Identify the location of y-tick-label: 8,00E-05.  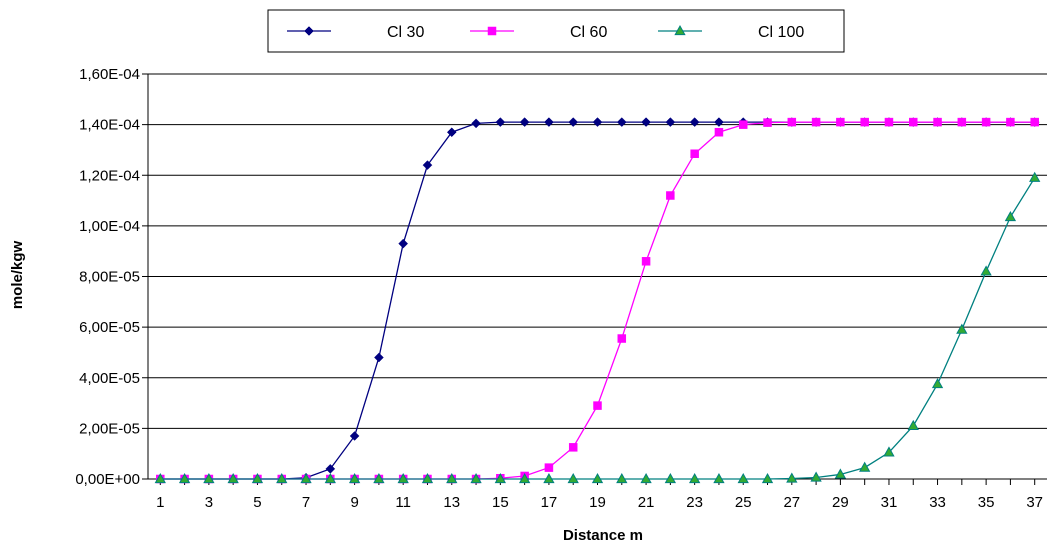
(109, 277).